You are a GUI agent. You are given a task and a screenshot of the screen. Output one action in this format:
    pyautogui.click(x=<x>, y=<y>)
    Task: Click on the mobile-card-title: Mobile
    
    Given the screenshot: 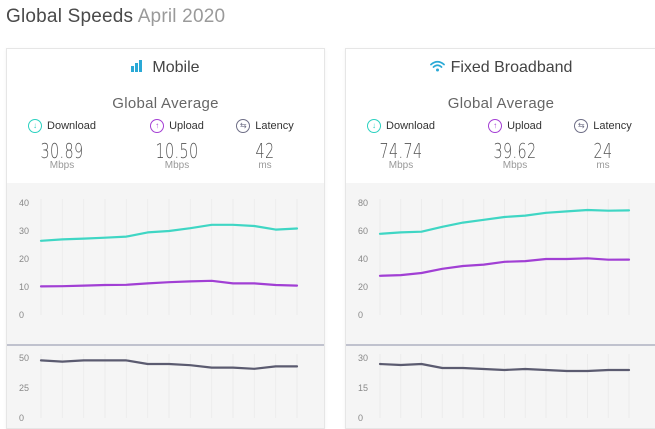 What is the action you would take?
    pyautogui.click(x=176, y=67)
    